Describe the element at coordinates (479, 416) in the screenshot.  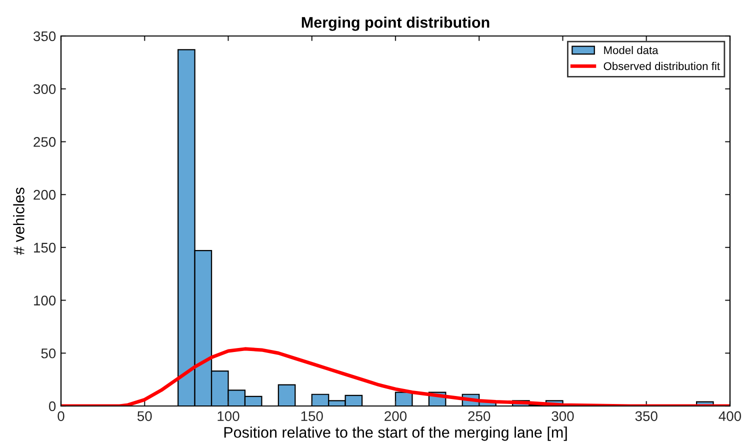
I see `x-tick-label: 250` at that location.